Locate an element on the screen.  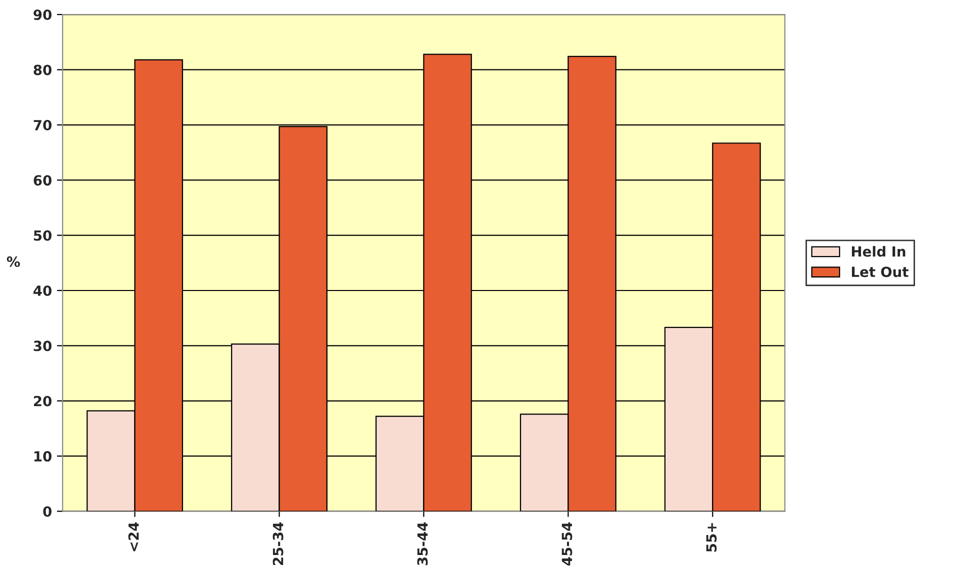
y-tick-label: 0 is located at coordinates (47, 511).